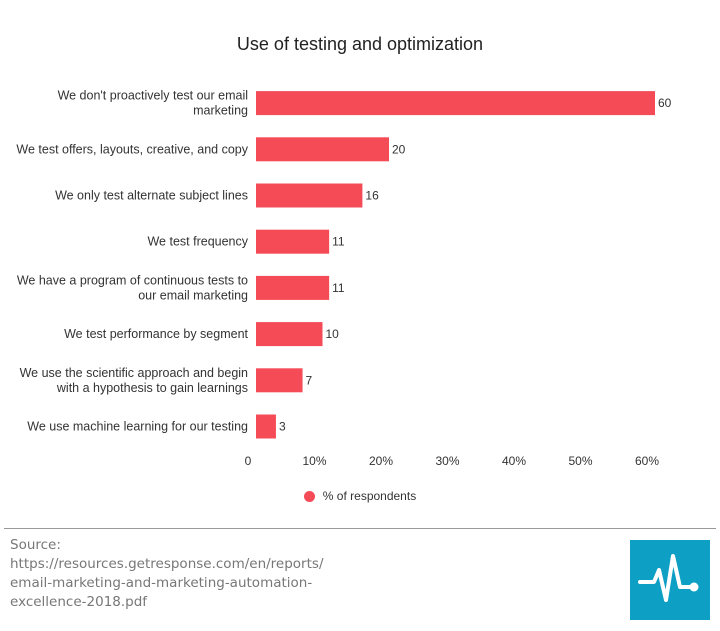  I want to click on category-label: We test performance by segment, so click(156, 334).